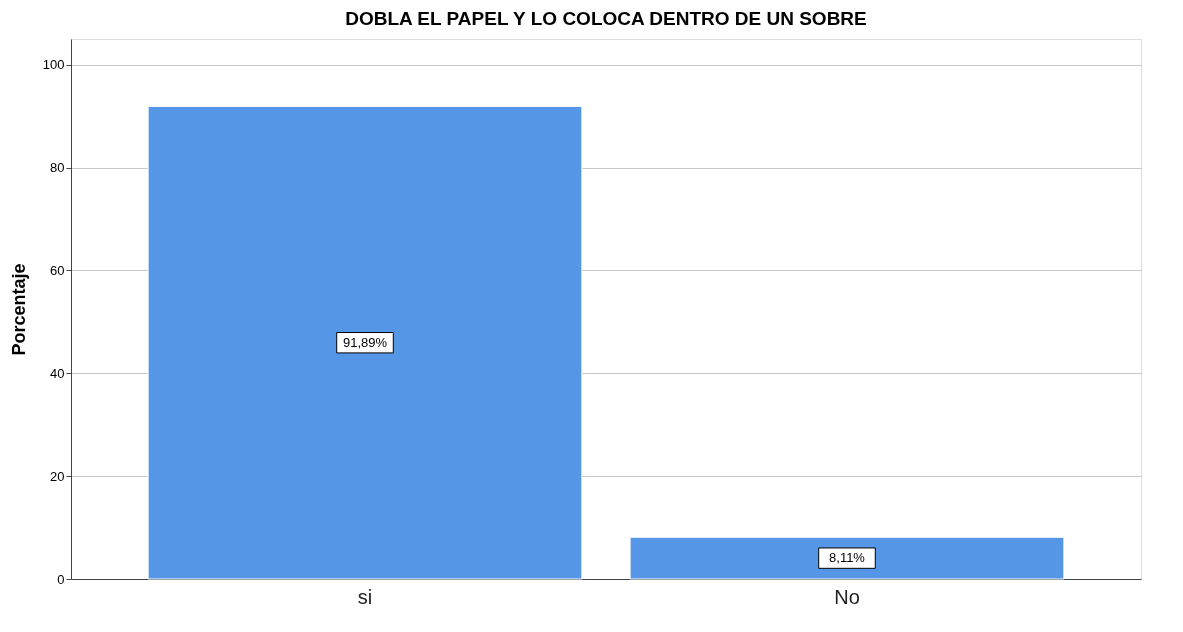 This screenshot has height=632, width=1183. I want to click on chart-title: DOBLA EL PAPEL Y LO COLOCA DENTRO DE UN SOBRE, so click(606, 18).